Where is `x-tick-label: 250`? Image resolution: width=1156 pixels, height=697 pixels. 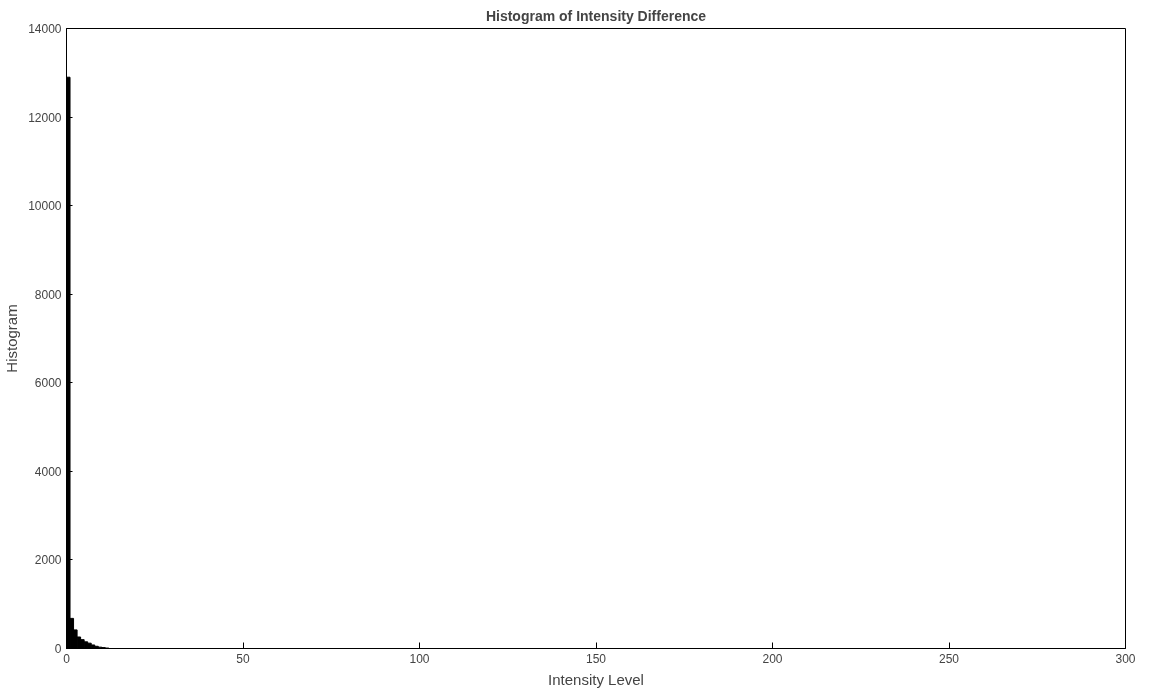
x-tick-label: 250 is located at coordinates (949, 658).